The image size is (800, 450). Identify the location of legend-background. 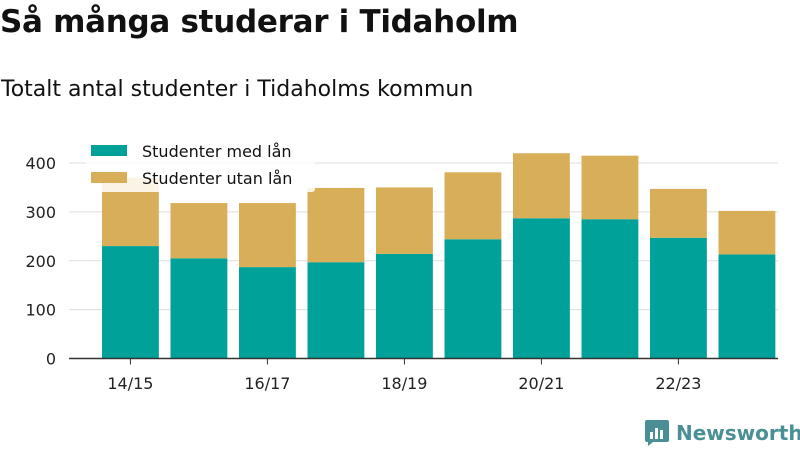
(200, 164).